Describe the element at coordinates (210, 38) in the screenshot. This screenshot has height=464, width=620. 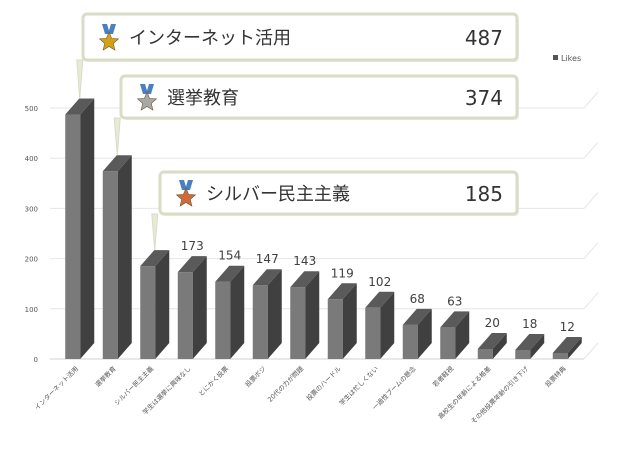
I see `callout-label: インターネット活用` at that location.